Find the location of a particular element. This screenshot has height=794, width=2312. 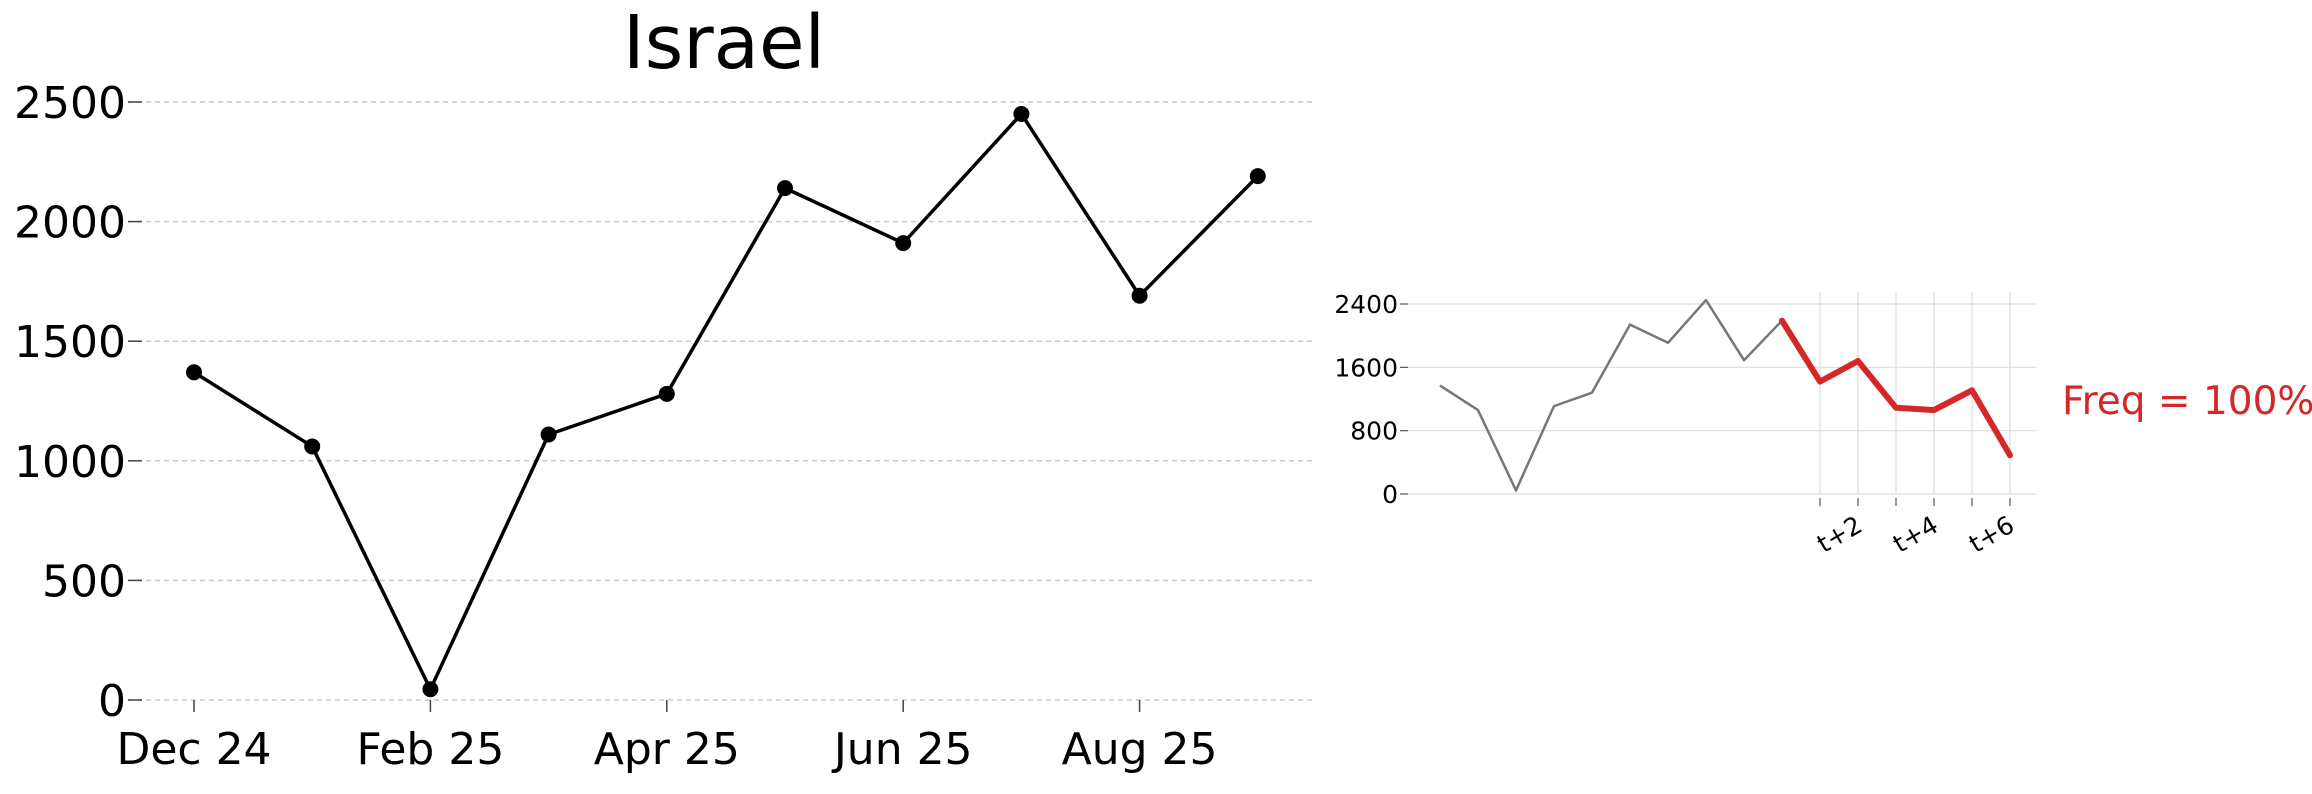

inset-grid is located at coordinates (1722, 393).